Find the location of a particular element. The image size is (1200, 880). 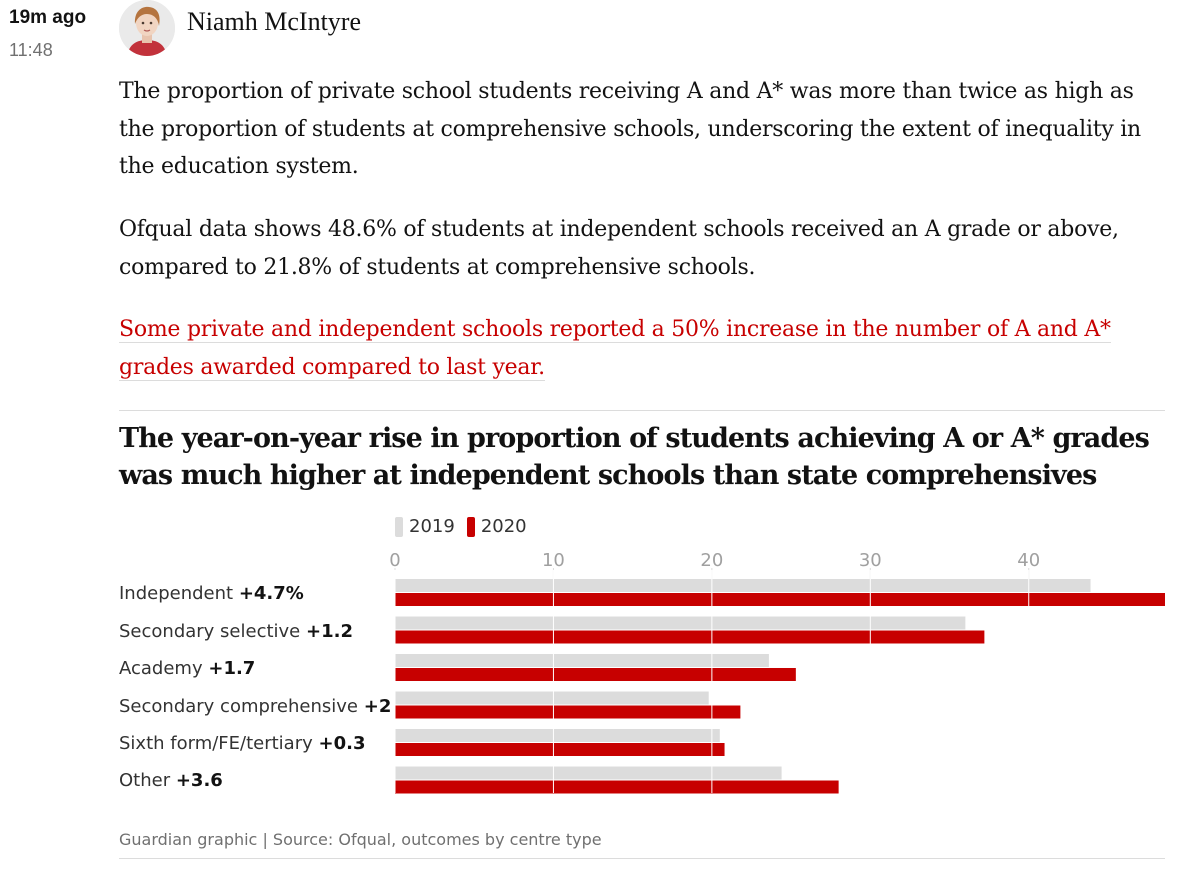

legend-item-2020: 2020 is located at coordinates (496, 526).